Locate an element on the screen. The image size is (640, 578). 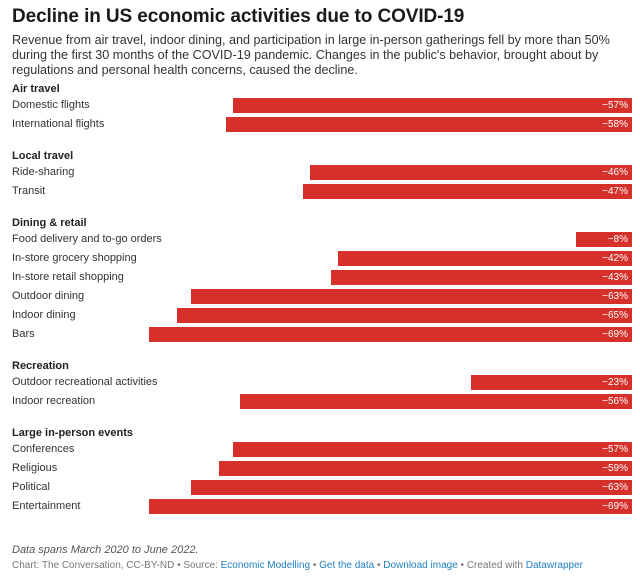
row-label-indoor-recreation: Indoor recreation is located at coordinates (54, 401).